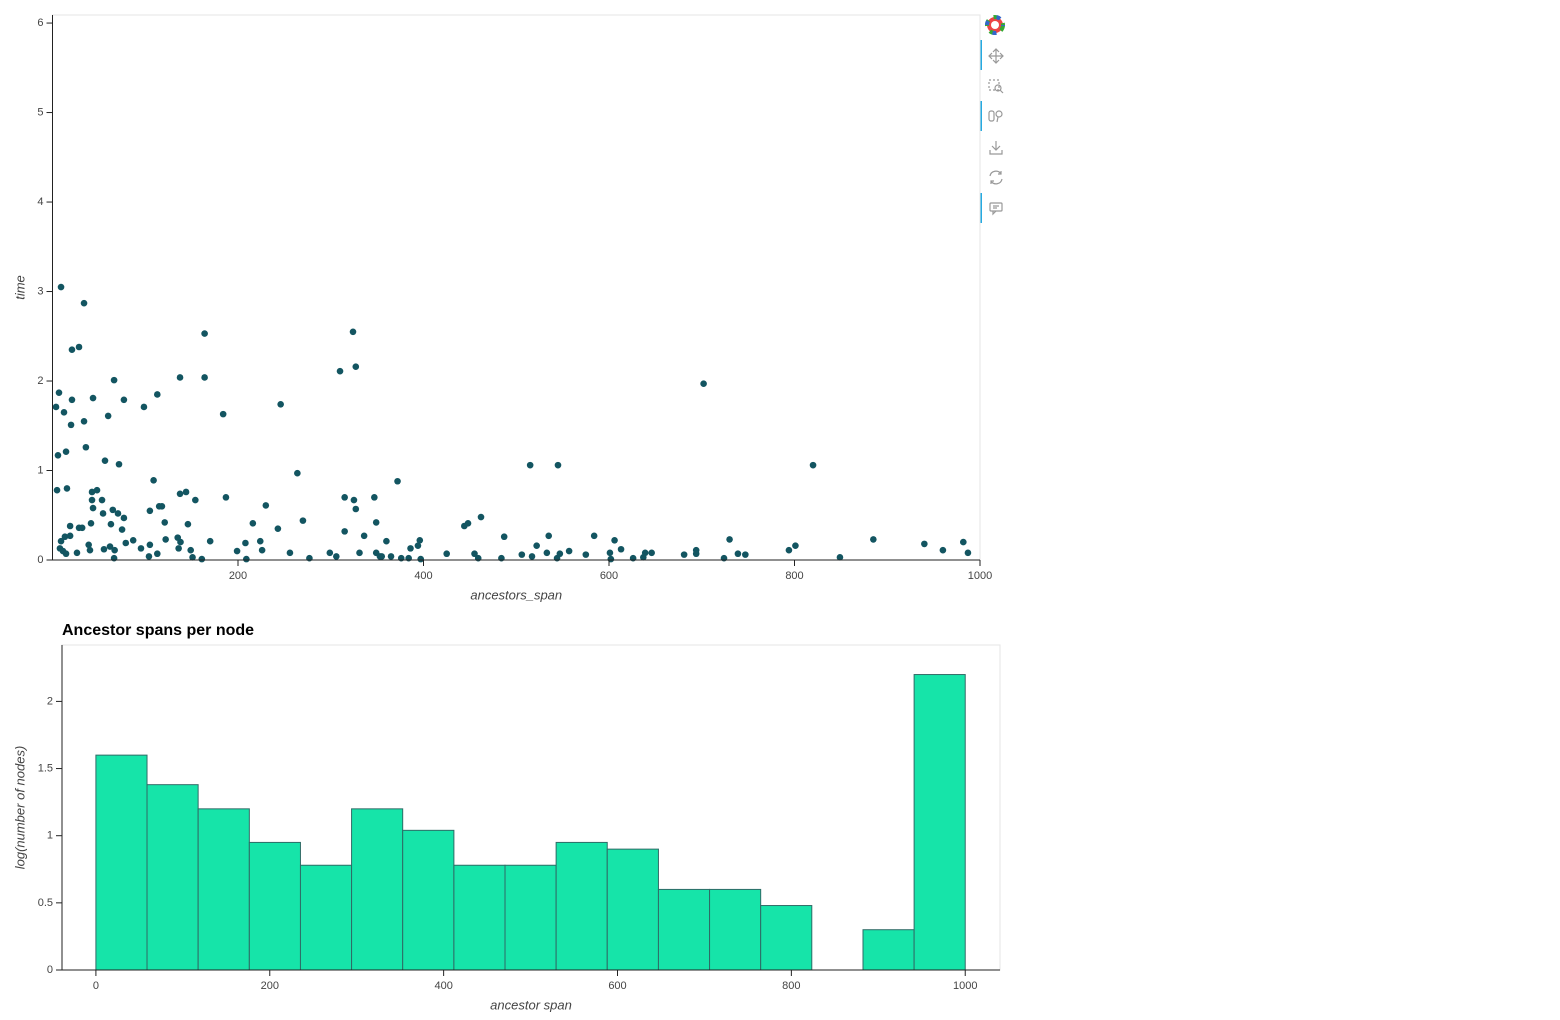 This screenshot has height=1020, width=1560. What do you see at coordinates (996, 177) in the screenshot?
I see `reset-tool` at bounding box center [996, 177].